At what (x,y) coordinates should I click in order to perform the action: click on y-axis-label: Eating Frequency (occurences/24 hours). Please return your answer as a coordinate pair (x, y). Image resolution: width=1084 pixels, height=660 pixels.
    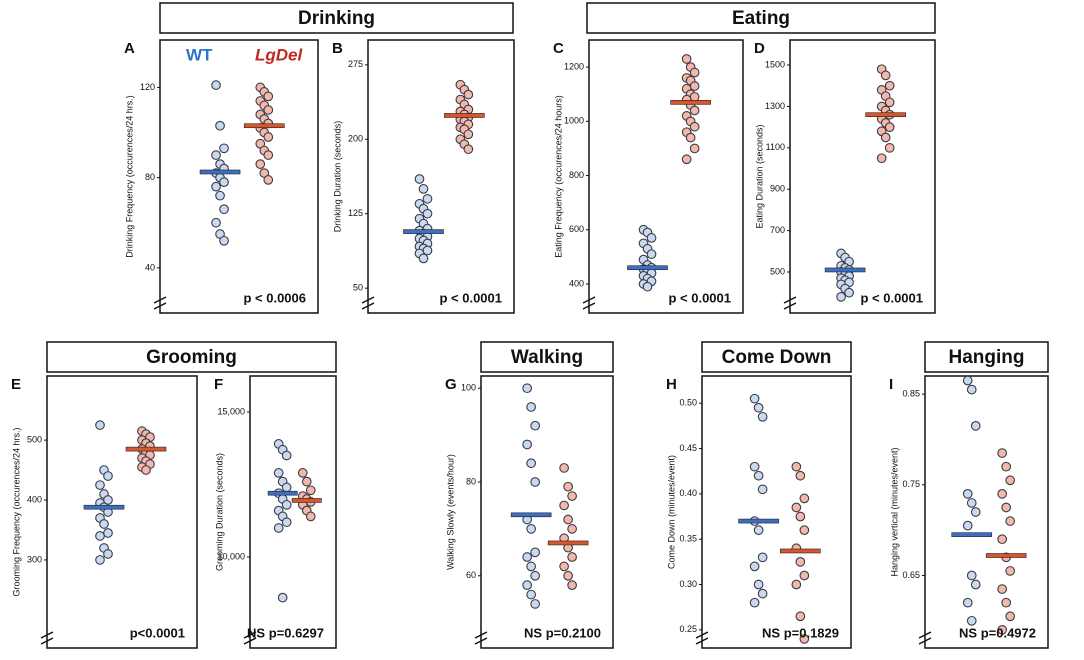
    Looking at the image, I should click on (558, 176).